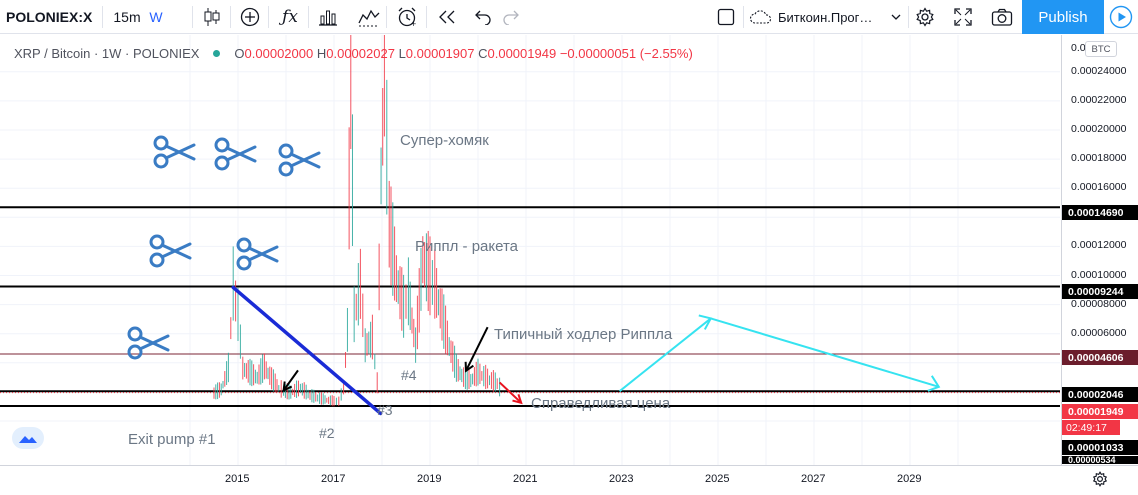 Image resolution: width=1138 pixels, height=495 pixels. What do you see at coordinates (250, 17) in the screenshot?
I see `add-indicator-icon` at bounding box center [250, 17].